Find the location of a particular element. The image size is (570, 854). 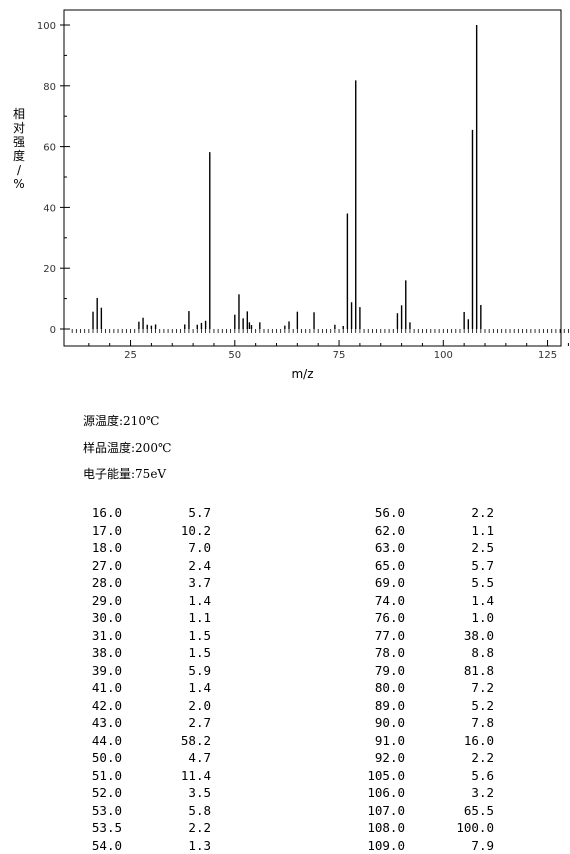

intensity-value: 16.0 is located at coordinates (479, 741).